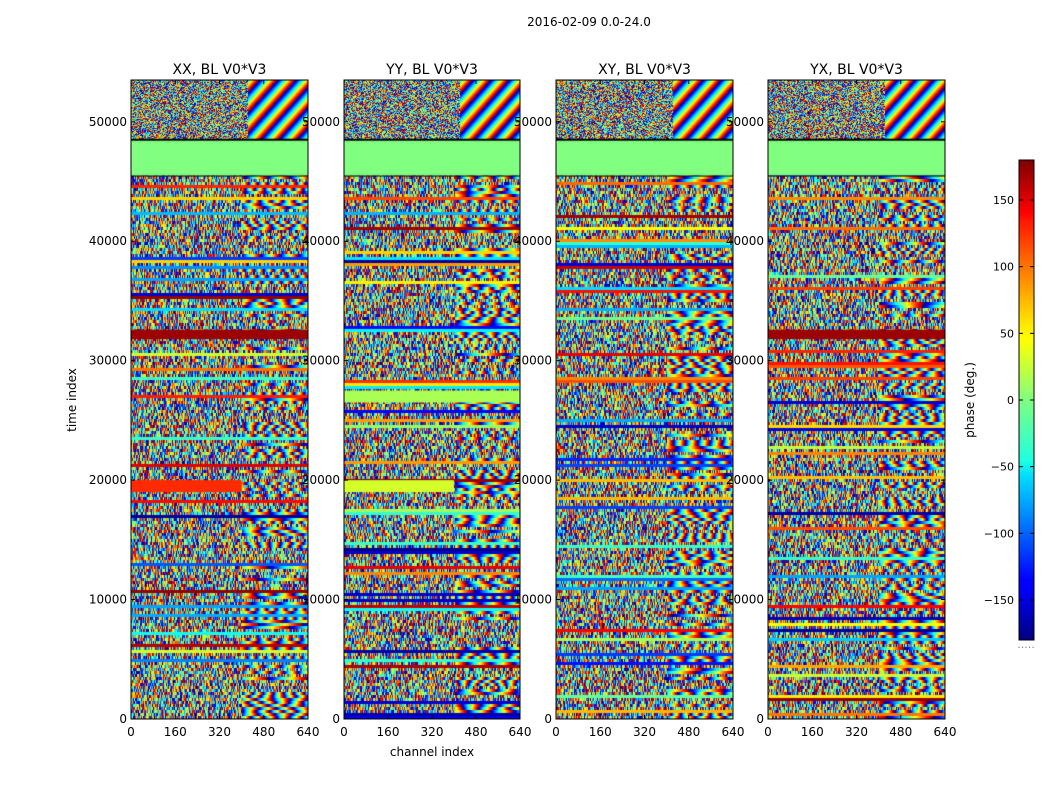 This screenshot has height=800, width=1050. Describe the element at coordinates (999, 600) in the screenshot. I see `colorbar-tick-label: −150` at that location.